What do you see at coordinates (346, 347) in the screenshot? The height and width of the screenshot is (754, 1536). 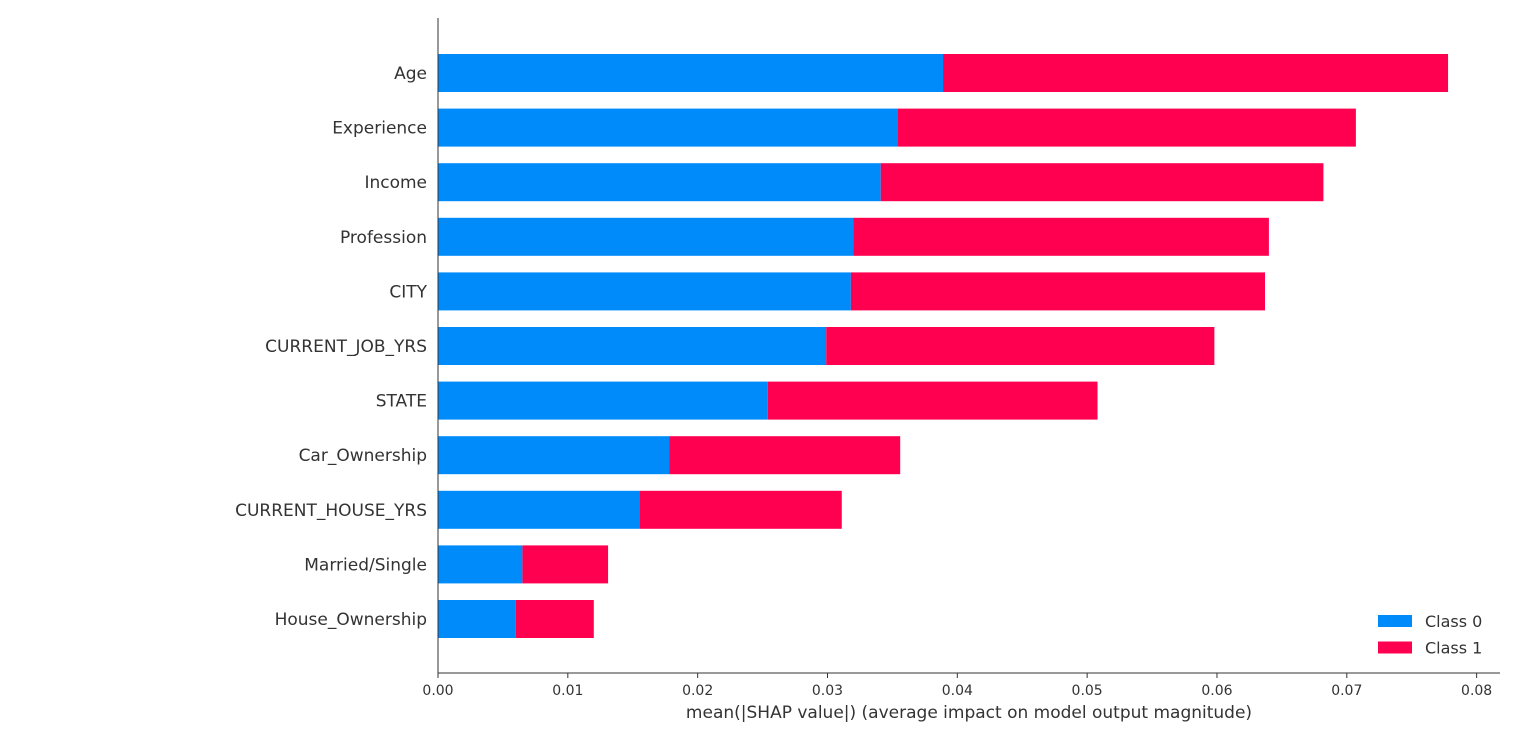 I see `category-label: CURRENT_JOB_YRS` at bounding box center [346, 347].